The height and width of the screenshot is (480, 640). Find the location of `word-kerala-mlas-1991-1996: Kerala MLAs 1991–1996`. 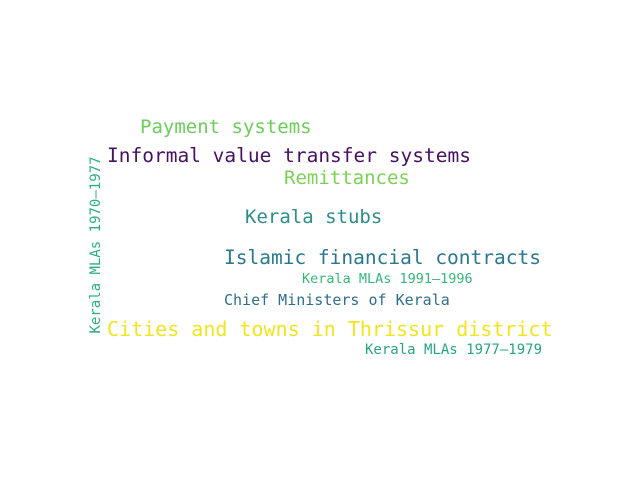

word-kerala-mlas-1991-1996: Kerala MLAs 1991–1996 is located at coordinates (387, 279).